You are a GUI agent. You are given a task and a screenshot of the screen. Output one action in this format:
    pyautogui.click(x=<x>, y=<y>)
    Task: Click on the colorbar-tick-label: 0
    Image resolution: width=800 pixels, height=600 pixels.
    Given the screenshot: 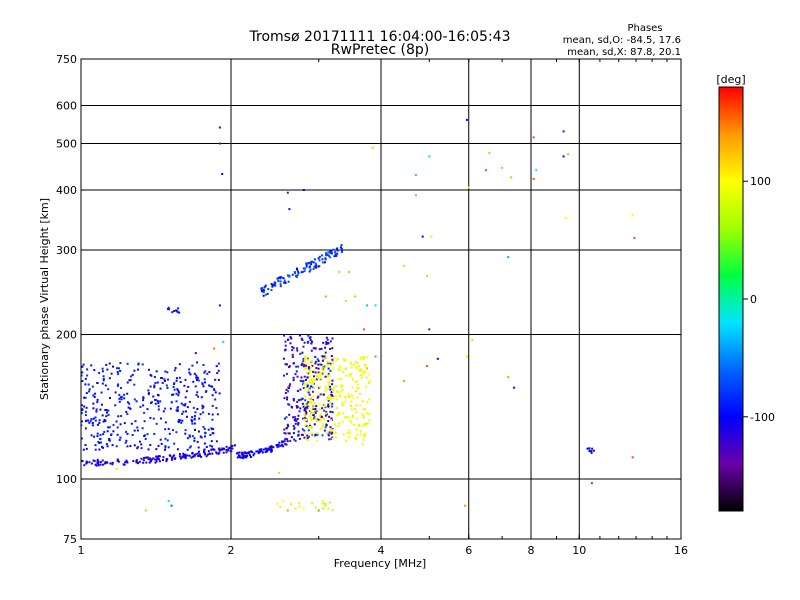 What is the action you would take?
    pyautogui.click(x=753, y=299)
    